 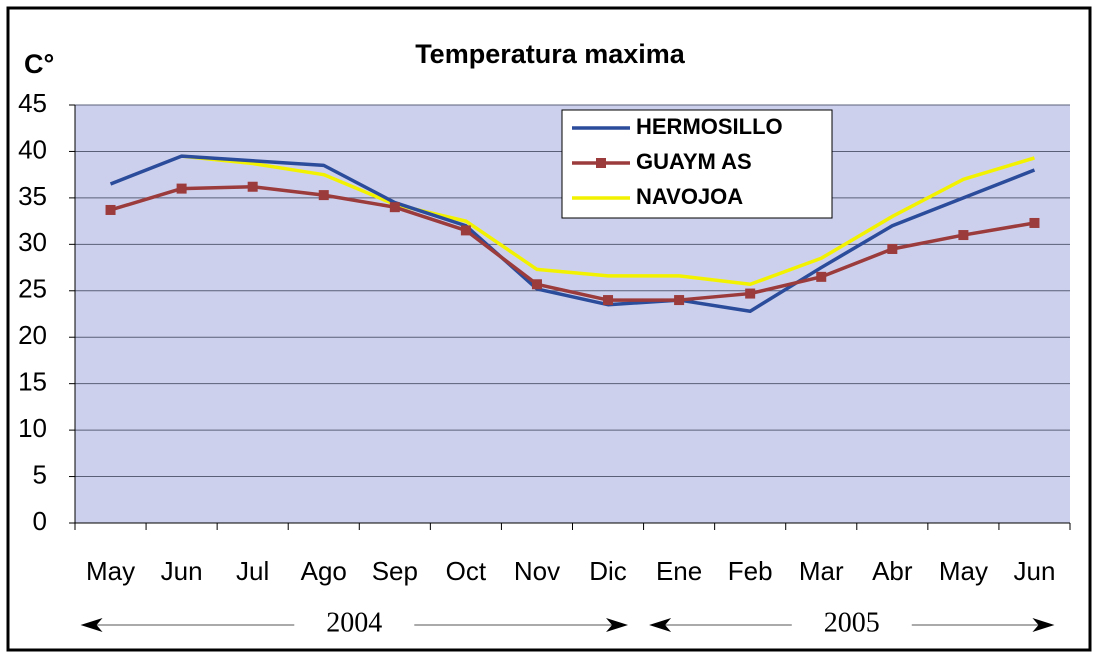 What do you see at coordinates (537, 571) in the screenshot?
I see `x-tick-label: Nov` at bounding box center [537, 571].